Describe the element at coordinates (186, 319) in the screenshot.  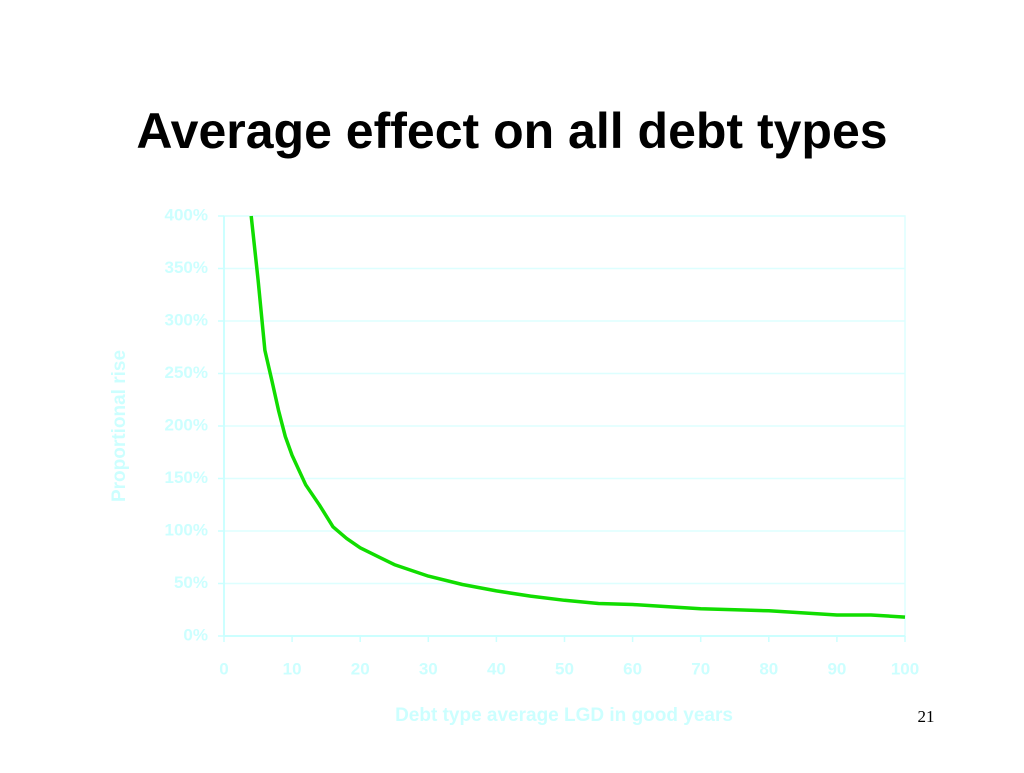
I see `y-tick-label: 300%` at that location.